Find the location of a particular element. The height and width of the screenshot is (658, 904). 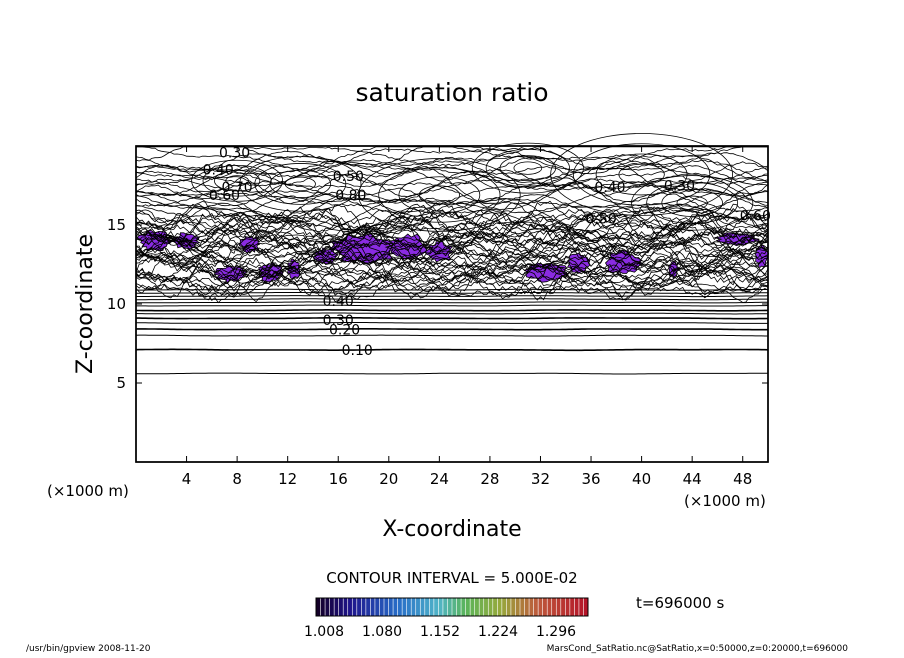

x-tick-label: 40 is located at coordinates (641, 479).